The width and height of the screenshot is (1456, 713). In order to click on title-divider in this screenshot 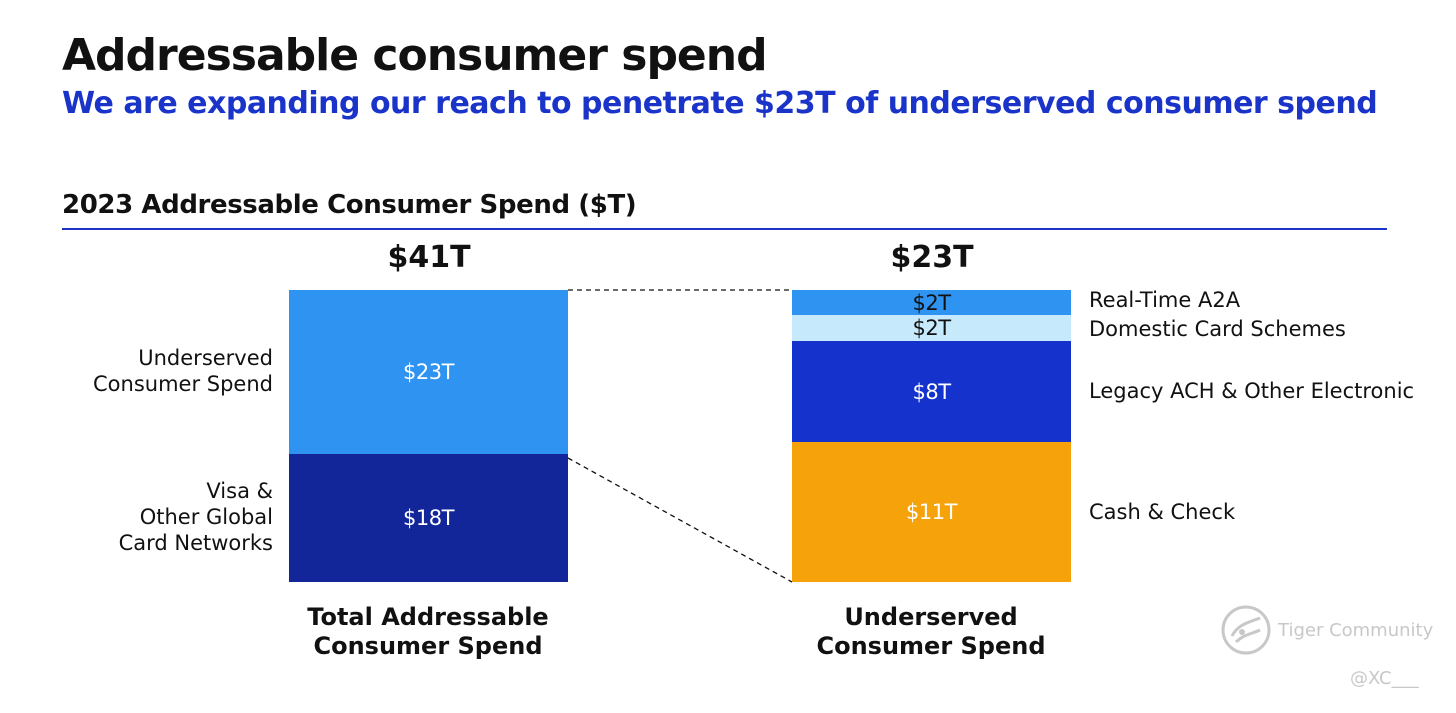, I will do `click(724, 229)`.